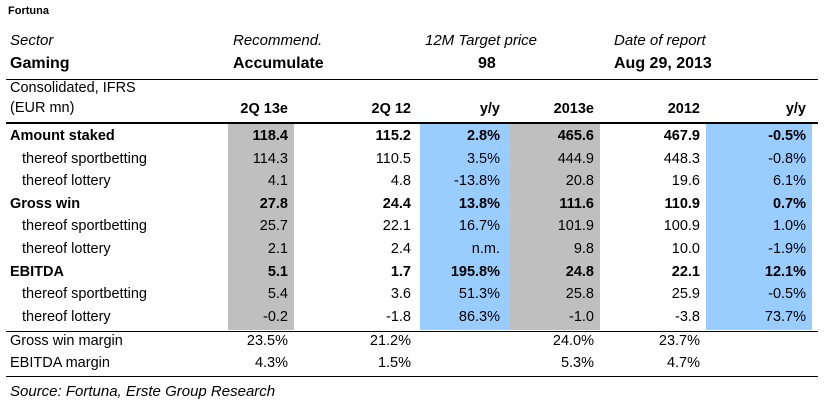  I want to click on table-cell: 19.6, so click(685, 181).